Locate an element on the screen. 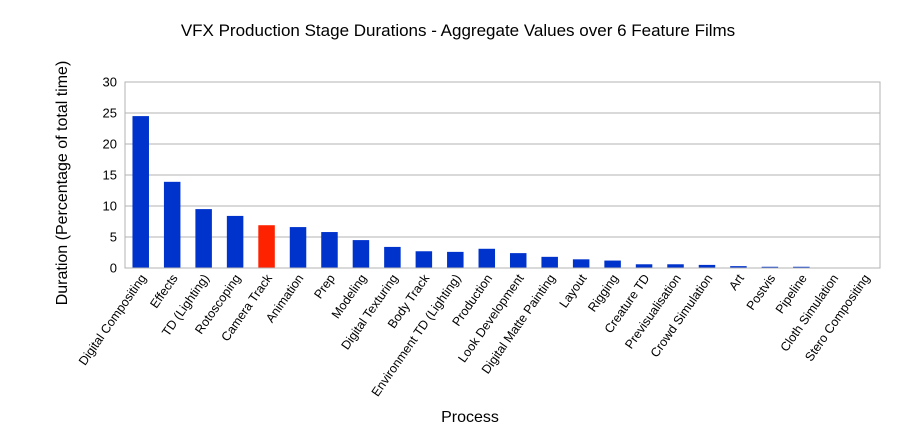  x-axis-title: Process is located at coordinates (470, 417).